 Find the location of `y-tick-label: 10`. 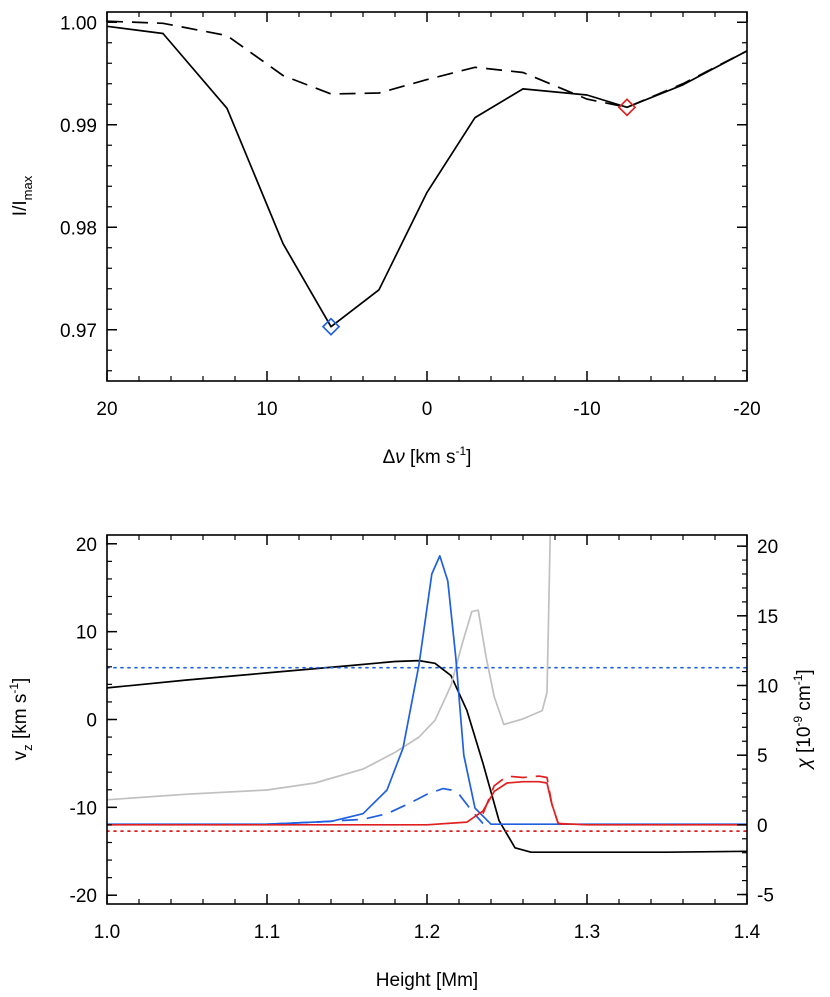

y-tick-label: 10 is located at coordinates (86, 633).